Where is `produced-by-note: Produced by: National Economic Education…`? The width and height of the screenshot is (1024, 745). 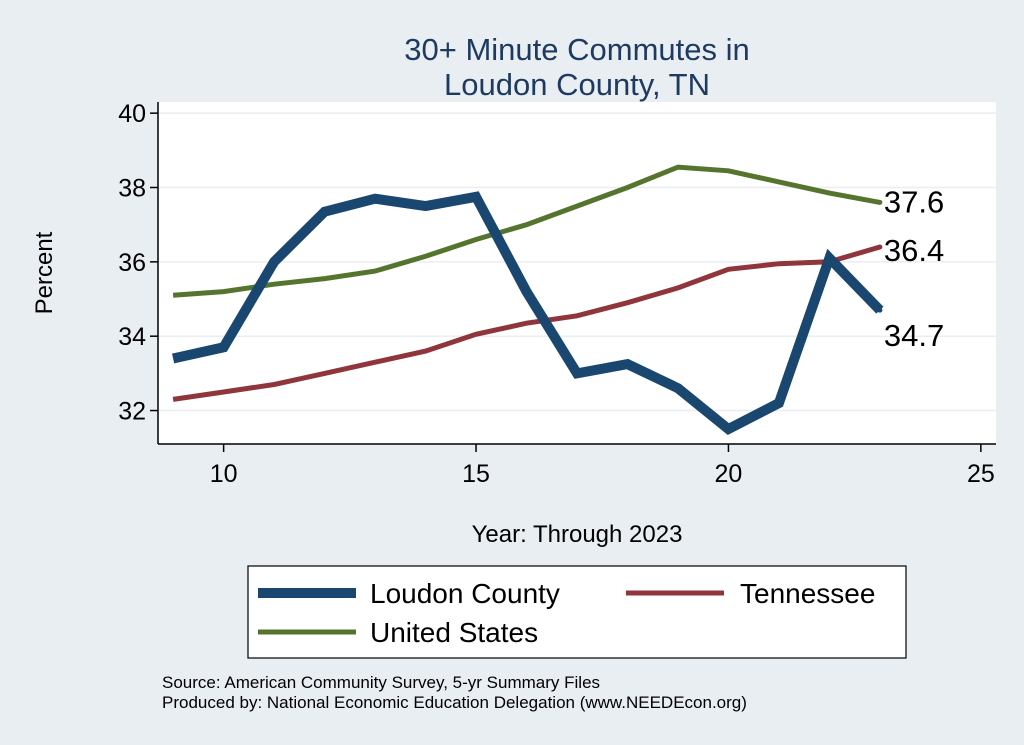 produced-by-note: Produced by: National Economic Education… is located at coordinates (454, 702).